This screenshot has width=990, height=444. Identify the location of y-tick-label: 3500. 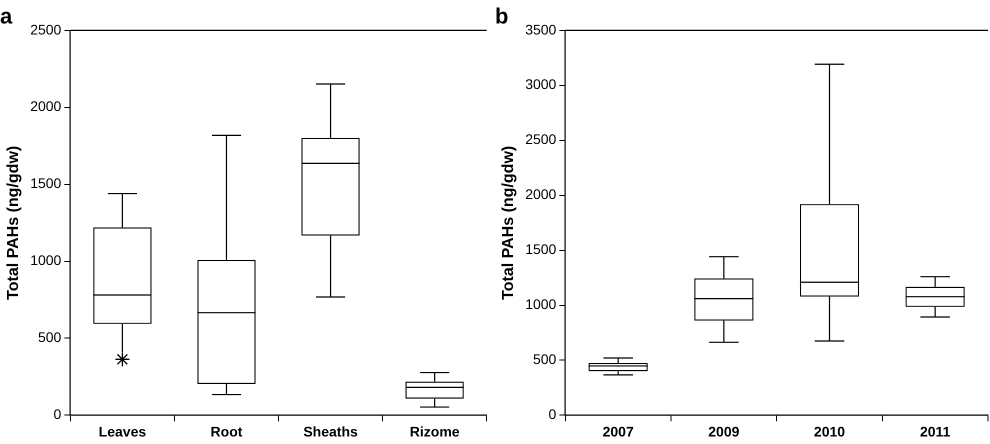
(541, 29).